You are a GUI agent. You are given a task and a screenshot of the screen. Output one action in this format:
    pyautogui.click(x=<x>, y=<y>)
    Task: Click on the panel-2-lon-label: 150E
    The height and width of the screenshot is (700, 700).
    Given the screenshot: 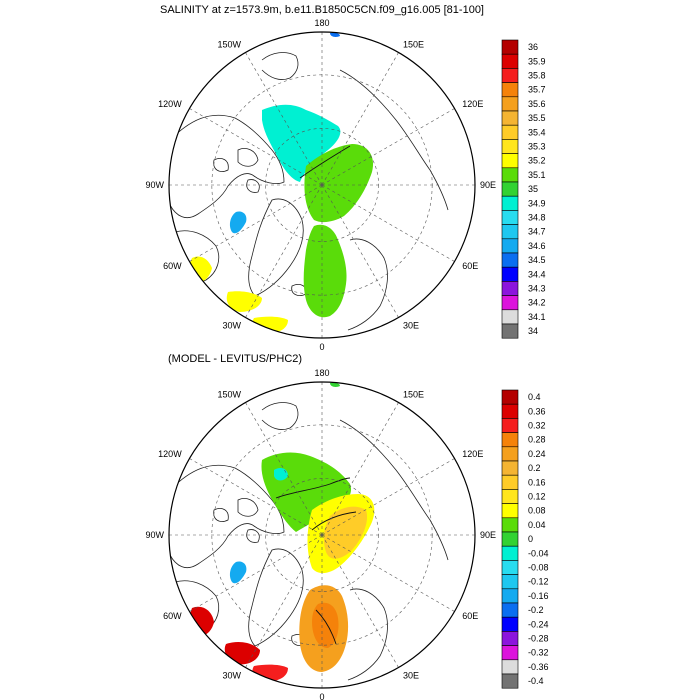 What is the action you would take?
    pyautogui.click(x=413, y=395)
    